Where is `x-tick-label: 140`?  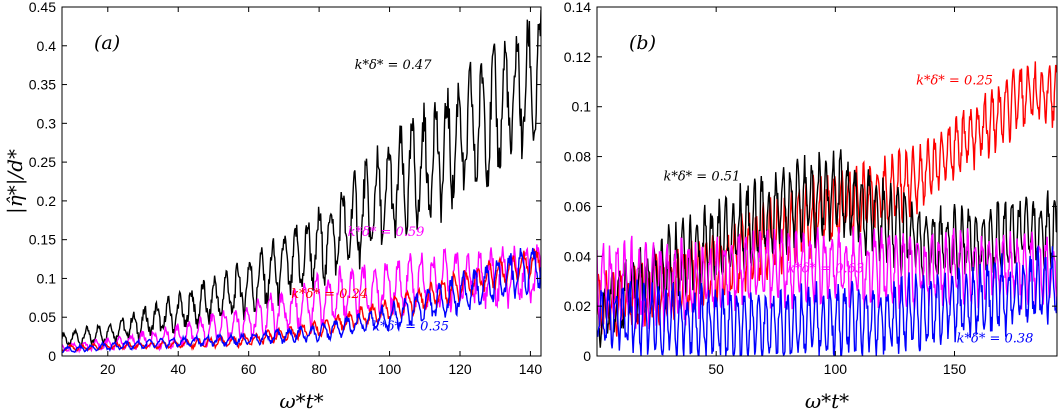
x-tick-label: 140 is located at coordinates (531, 369).